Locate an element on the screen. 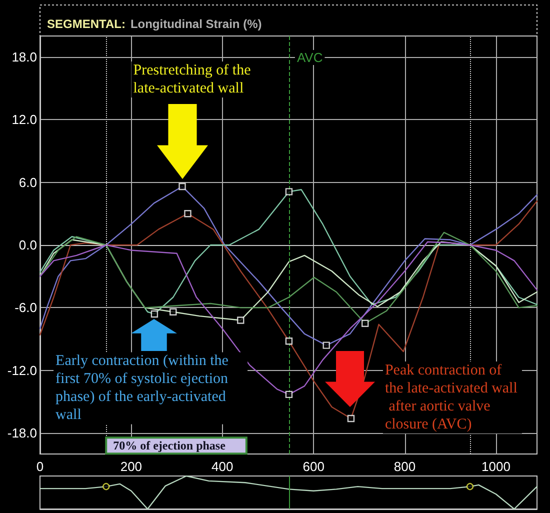 The width and height of the screenshot is (550, 513). x-tick-label: 1000 is located at coordinates (496, 466).